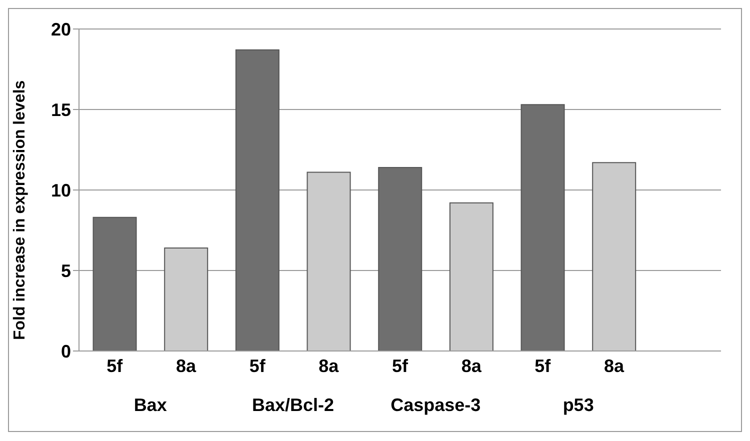  Describe the element at coordinates (578, 405) in the screenshot. I see `text: p53` at that location.